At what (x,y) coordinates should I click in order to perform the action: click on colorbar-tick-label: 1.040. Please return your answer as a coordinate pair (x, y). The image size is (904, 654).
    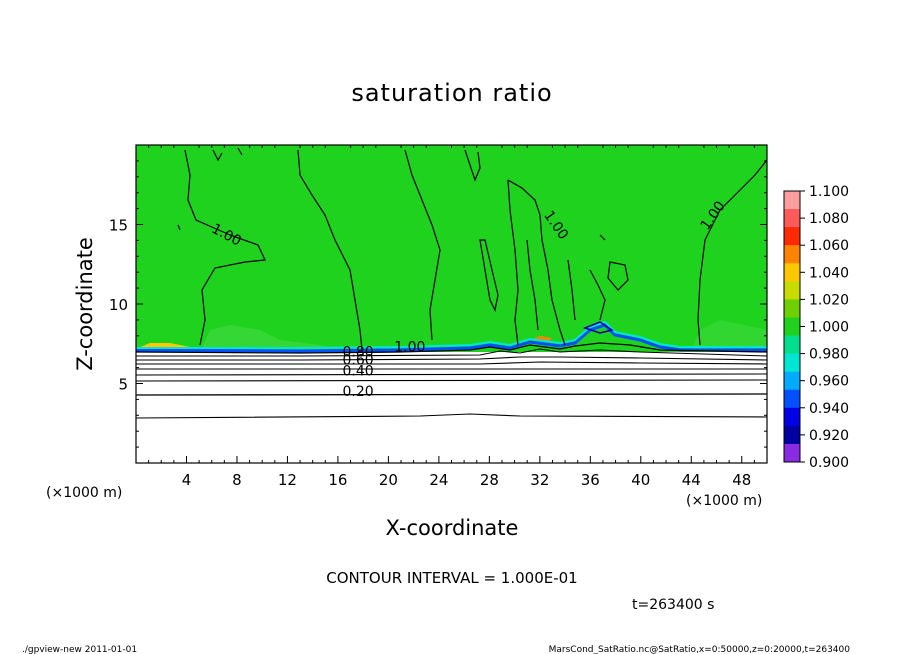
    Looking at the image, I should click on (829, 273).